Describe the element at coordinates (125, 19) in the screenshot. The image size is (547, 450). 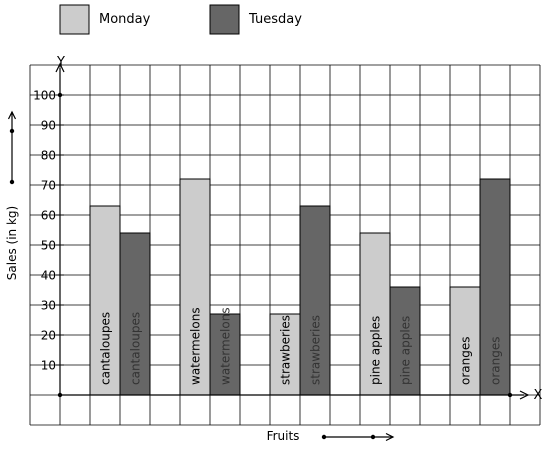
I see `legend-label-monday: Monday` at that location.